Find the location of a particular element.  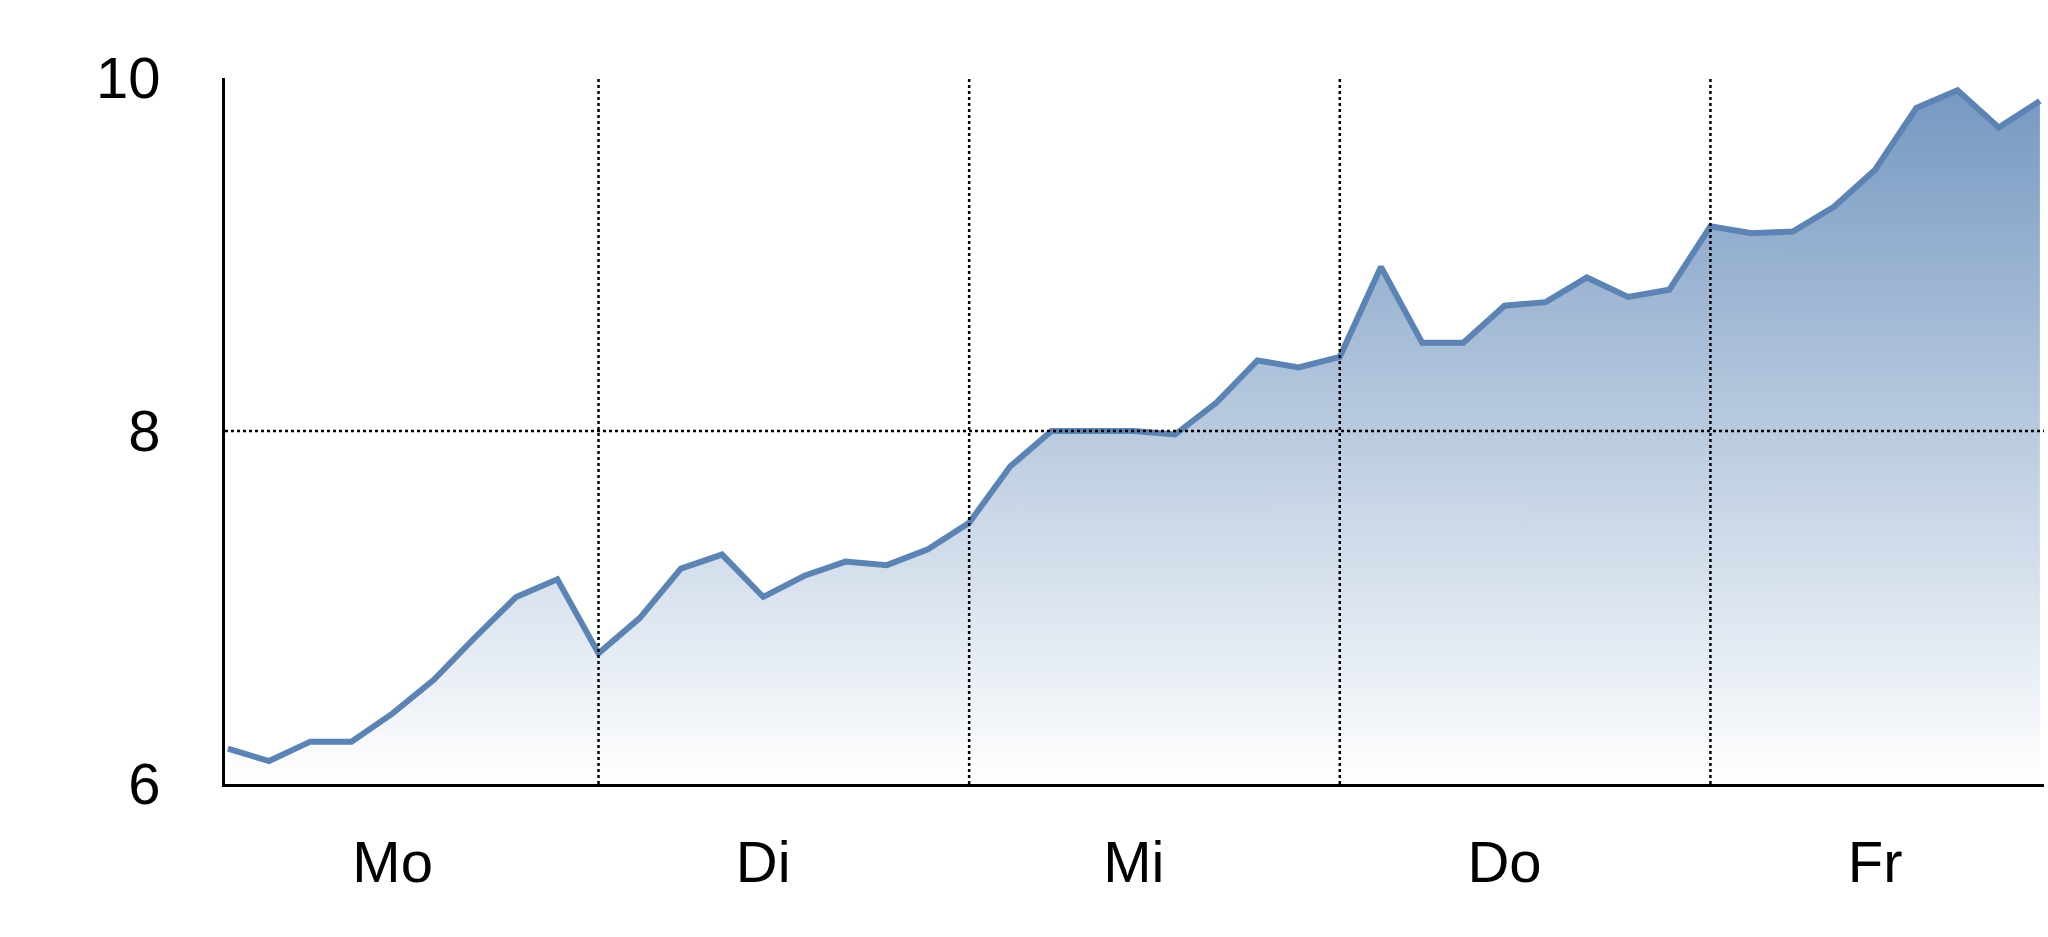

x-tick-label: Fr is located at coordinates (1875, 861).